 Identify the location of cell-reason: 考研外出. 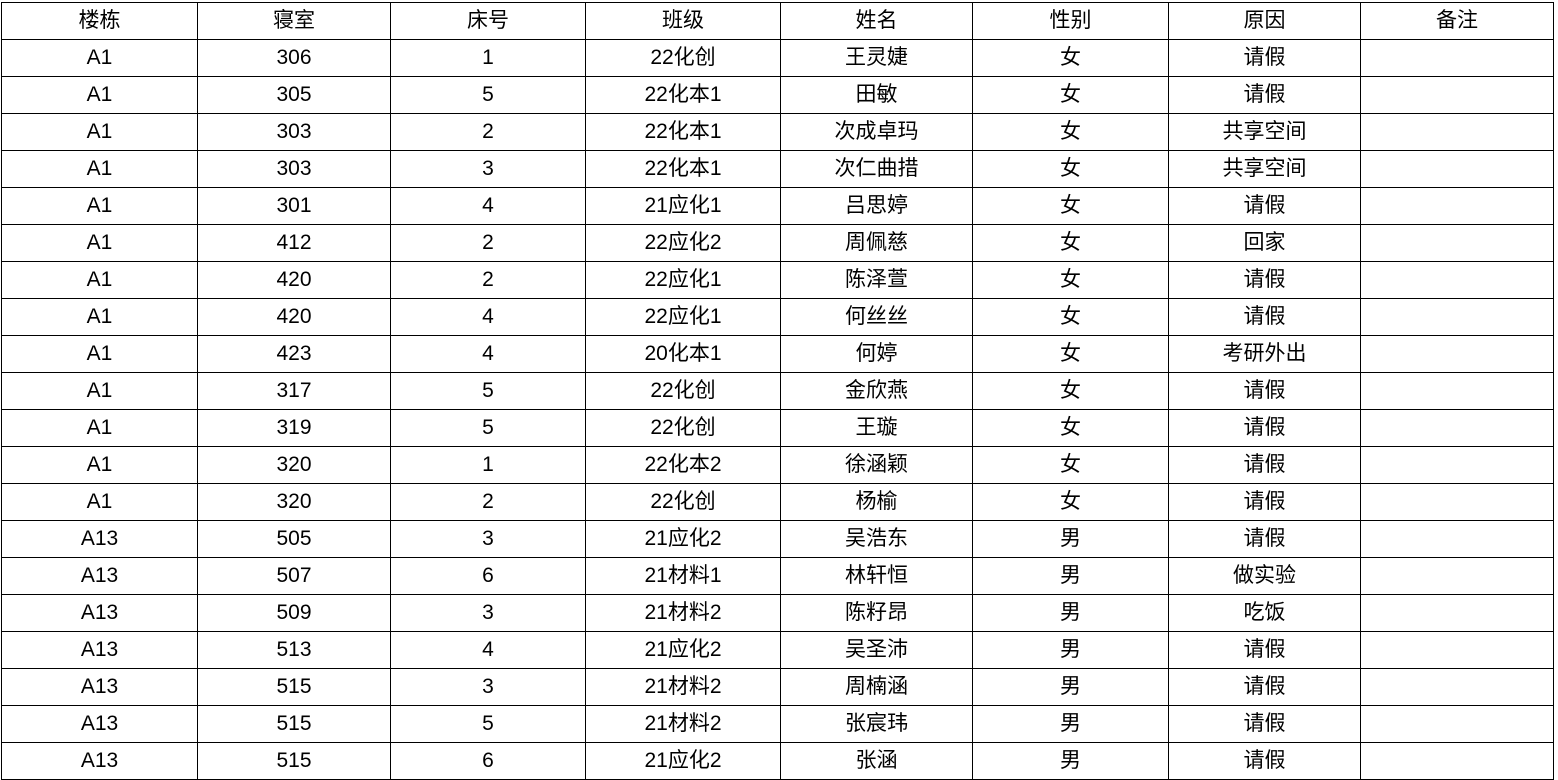
(1264, 354).